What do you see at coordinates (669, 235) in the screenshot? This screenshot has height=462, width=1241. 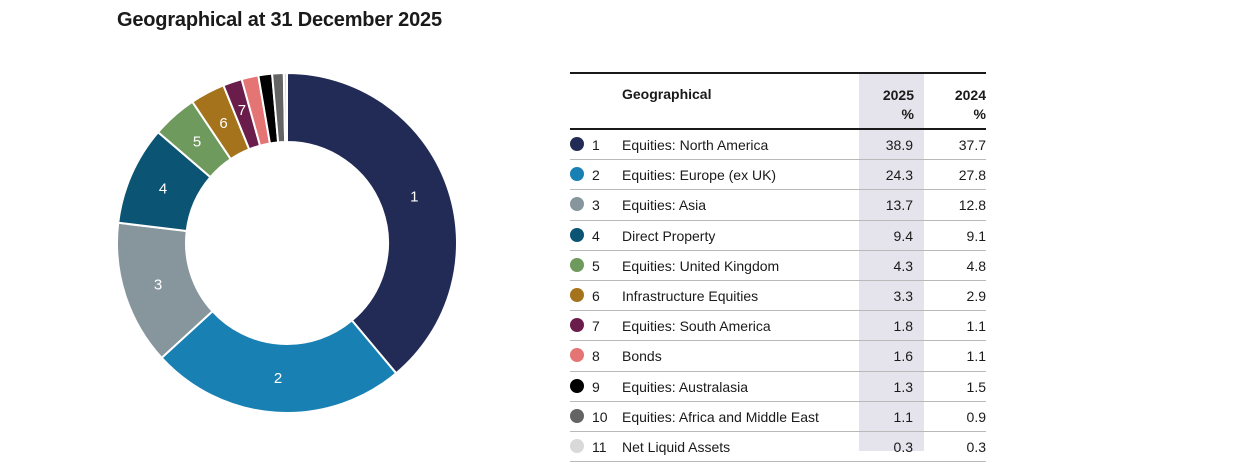 I see `row-label: Direct Property` at bounding box center [669, 235].